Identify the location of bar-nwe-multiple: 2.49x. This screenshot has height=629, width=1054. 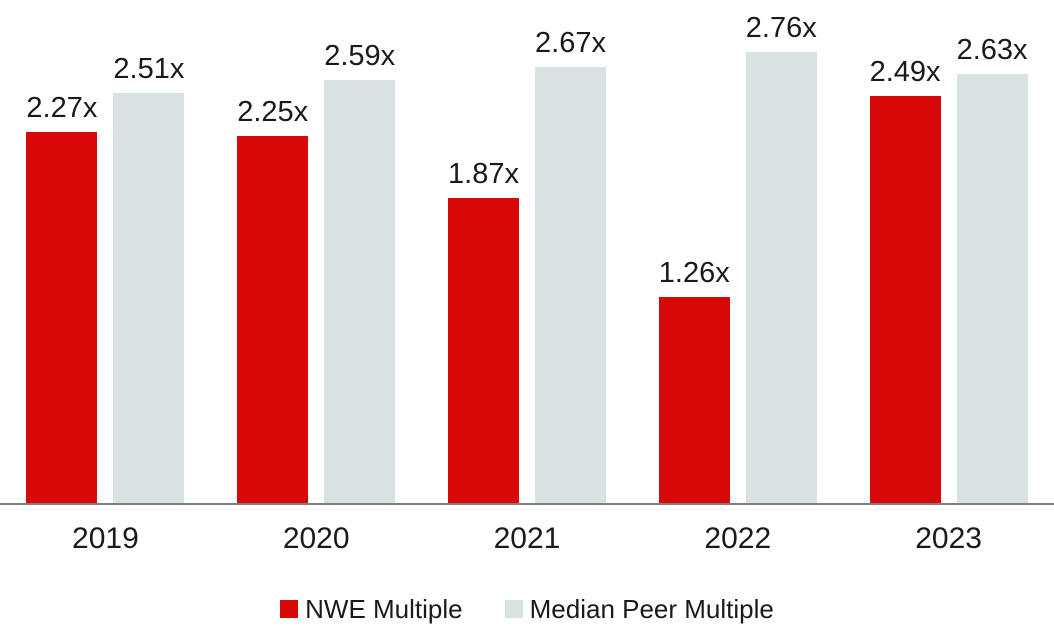
(905, 280).